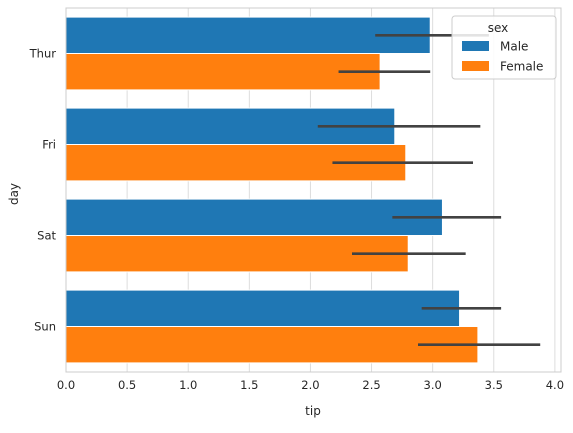 The image size is (573, 433). I want to click on legend-title: sex, so click(498, 28).